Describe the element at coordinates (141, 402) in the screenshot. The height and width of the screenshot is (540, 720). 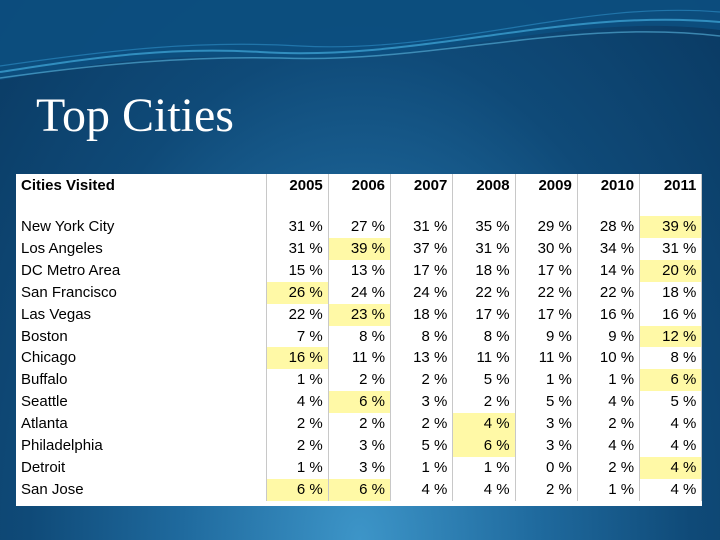
I see `city-name-cell: Seattle` at that location.